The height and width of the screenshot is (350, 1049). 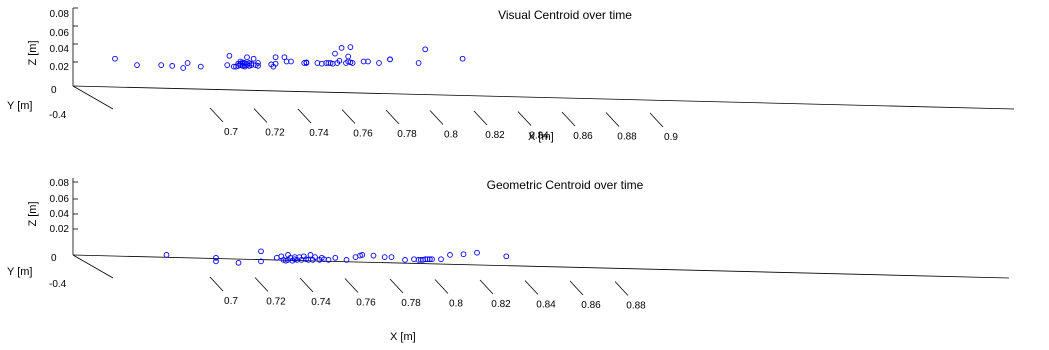 What do you see at coordinates (565, 15) in the screenshot?
I see `plot-title: Visual Centroid over time` at bounding box center [565, 15].